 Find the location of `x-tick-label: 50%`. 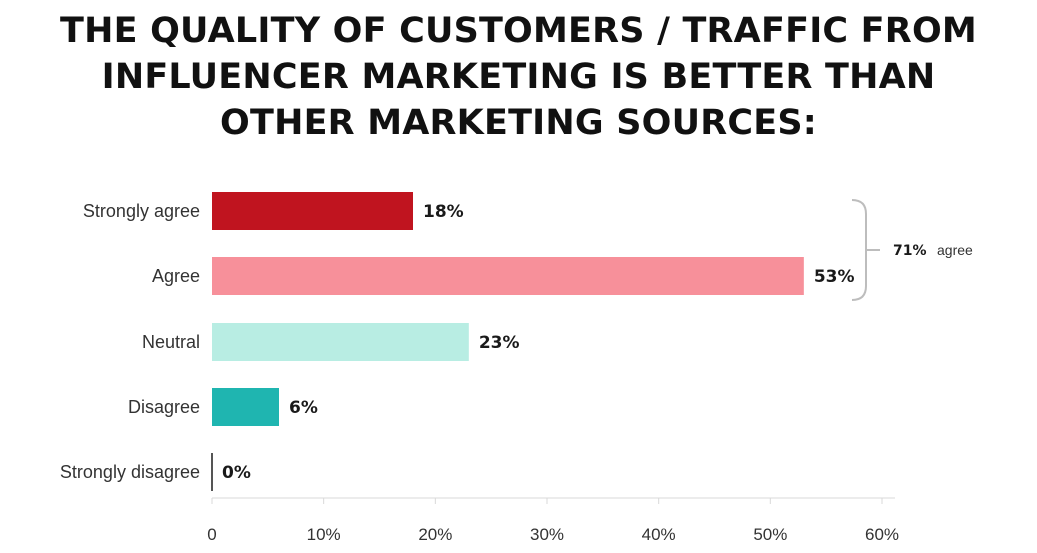

x-tick-label: 50% is located at coordinates (770, 534).